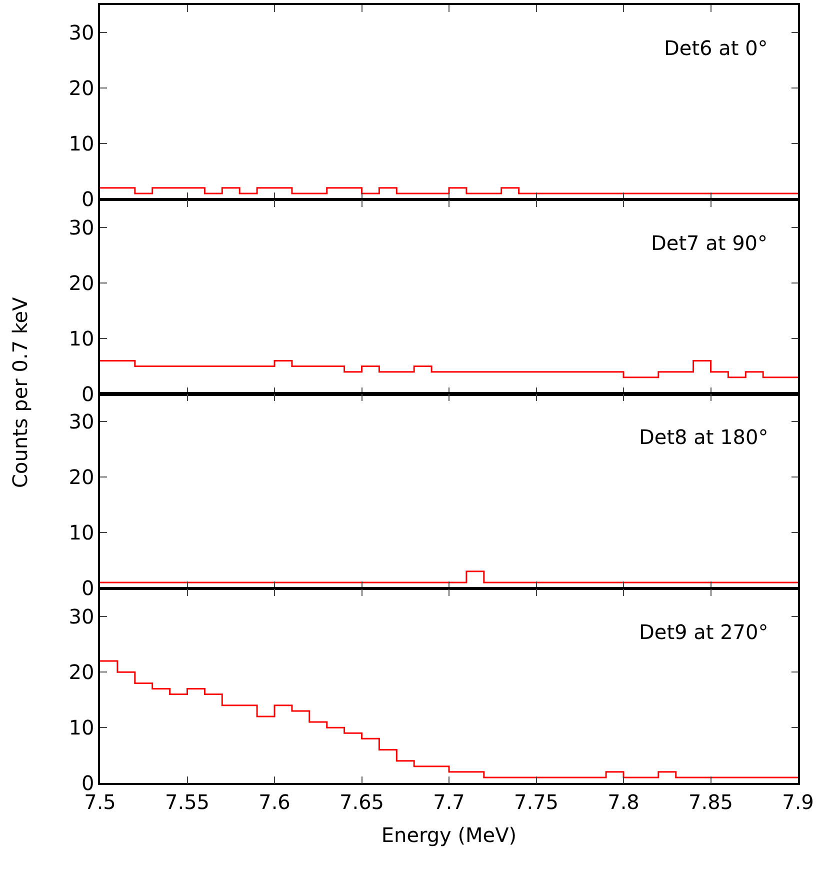 The image size is (823, 870). What do you see at coordinates (274, 802) in the screenshot?
I see `x-tick-label: 7.6` at bounding box center [274, 802].